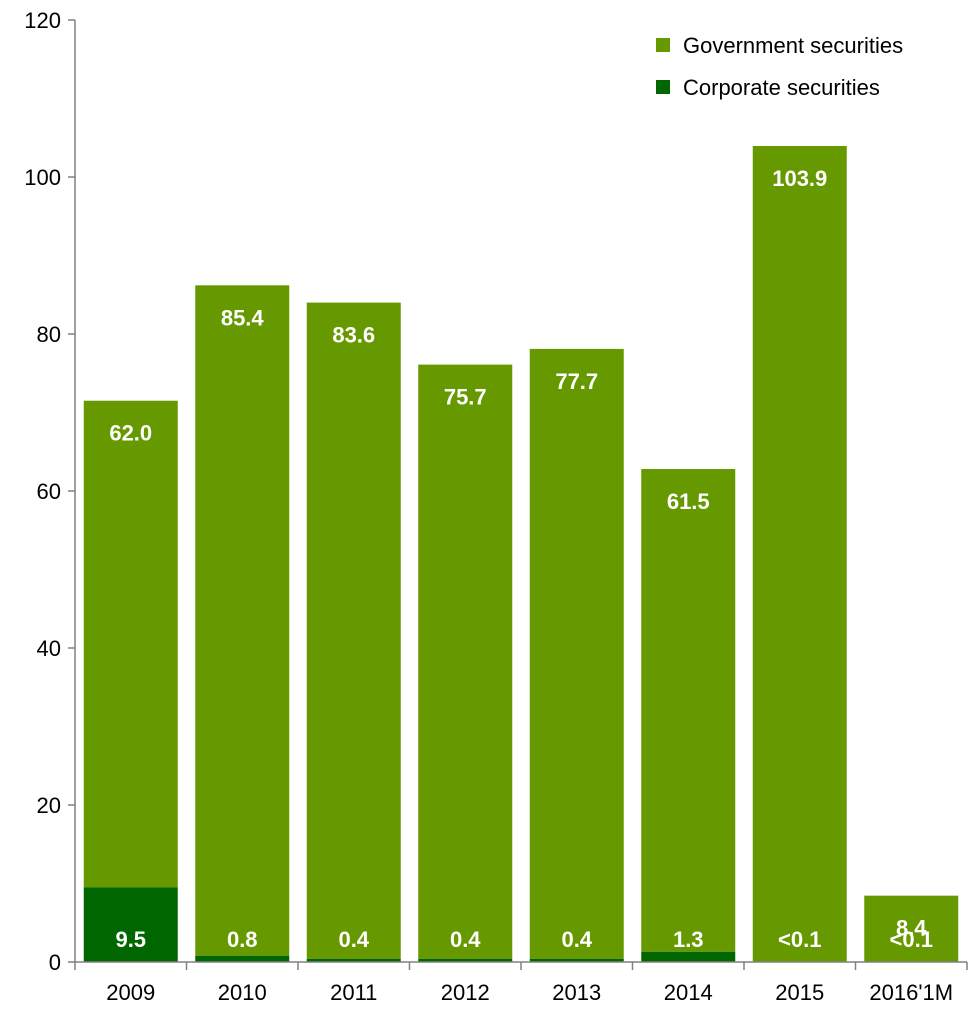 The image size is (969, 1010). Describe the element at coordinates (521, 983) in the screenshot. I see `x-ticks-group: 2009 2010 2011 2012 2013 2014 2015 2016'1M` at that location.